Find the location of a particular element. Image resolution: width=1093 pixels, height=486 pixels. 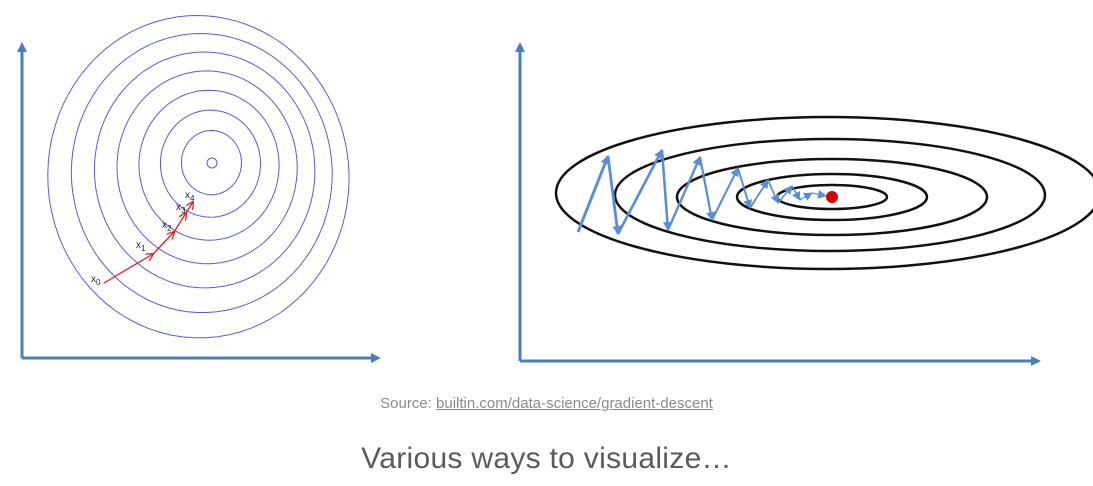

right-minimum-dot is located at coordinates (832, 197).